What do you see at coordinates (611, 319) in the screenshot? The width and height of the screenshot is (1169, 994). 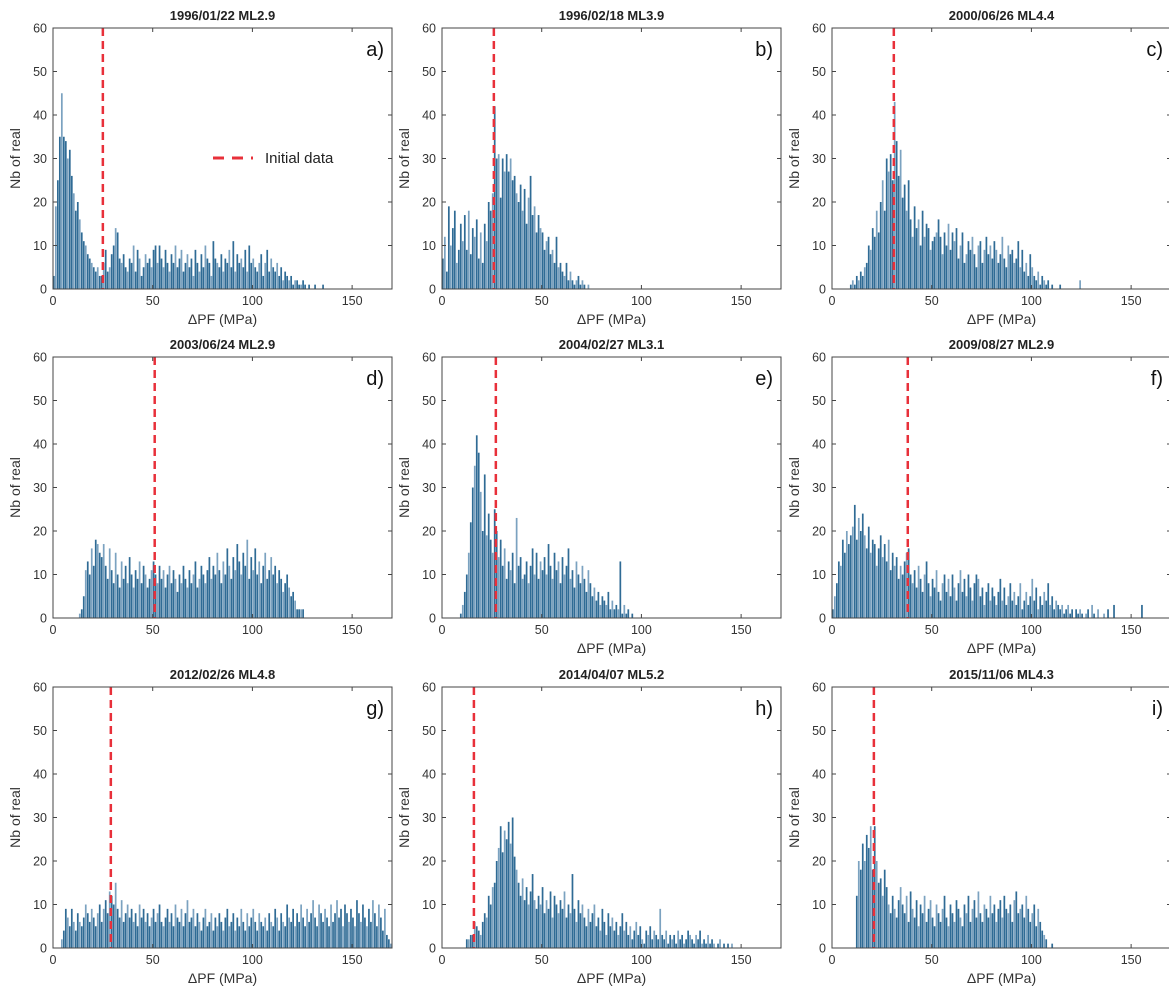 I see `x-axis-label: ΔPF (MPa)` at bounding box center [611, 319].